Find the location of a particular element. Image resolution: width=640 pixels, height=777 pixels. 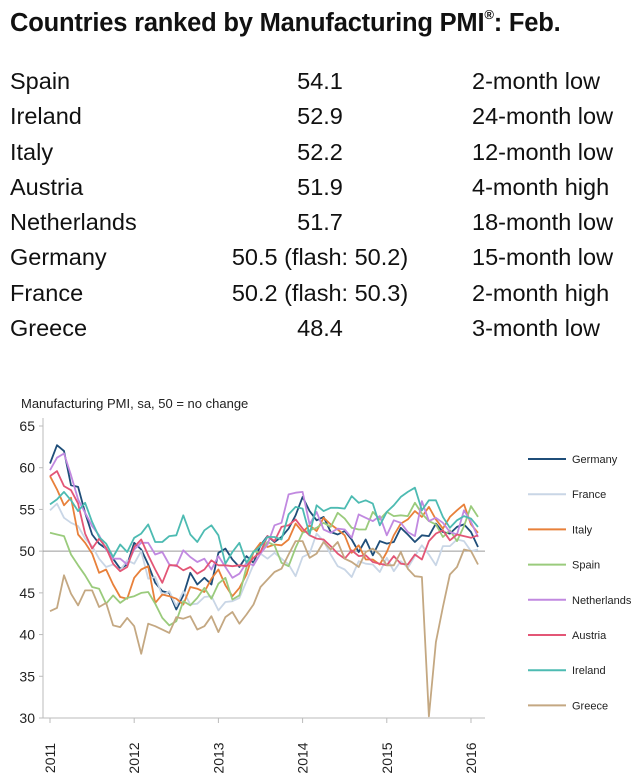

trend-note: 24-month low is located at coordinates (543, 116).